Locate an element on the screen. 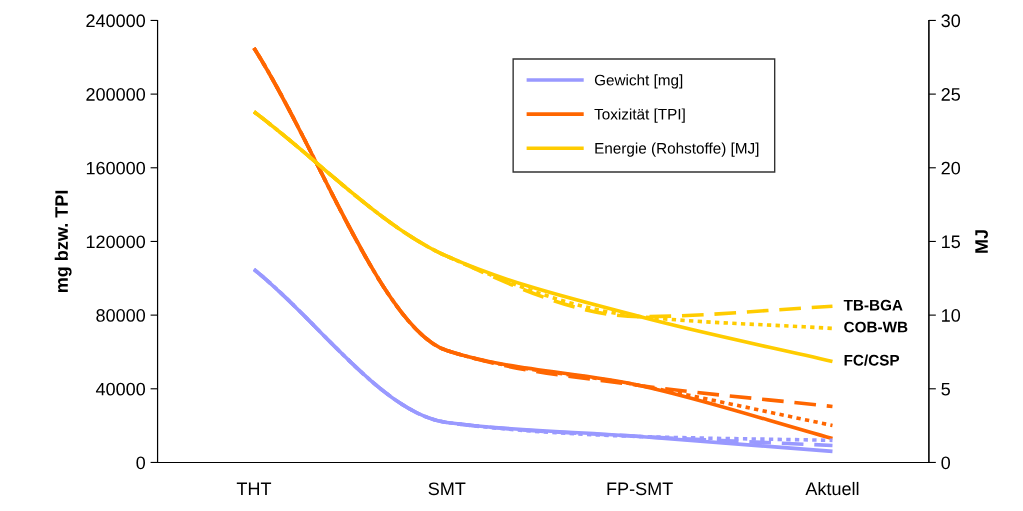 Image resolution: width=1023 pixels, height=511 pixels. y-tick-label: 240000 is located at coordinates (116, 21).